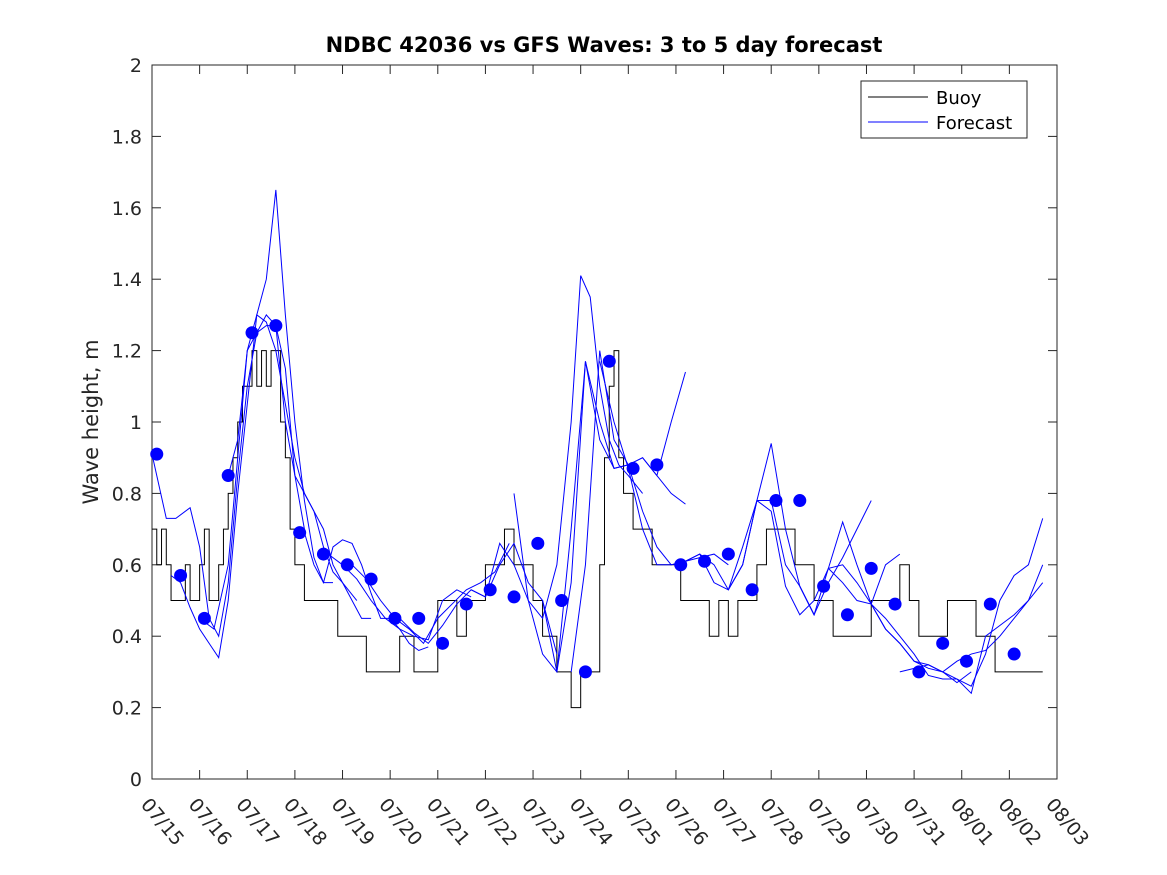  What do you see at coordinates (127, 566) in the screenshot?
I see `y-tick-label: 0.6` at bounding box center [127, 566].